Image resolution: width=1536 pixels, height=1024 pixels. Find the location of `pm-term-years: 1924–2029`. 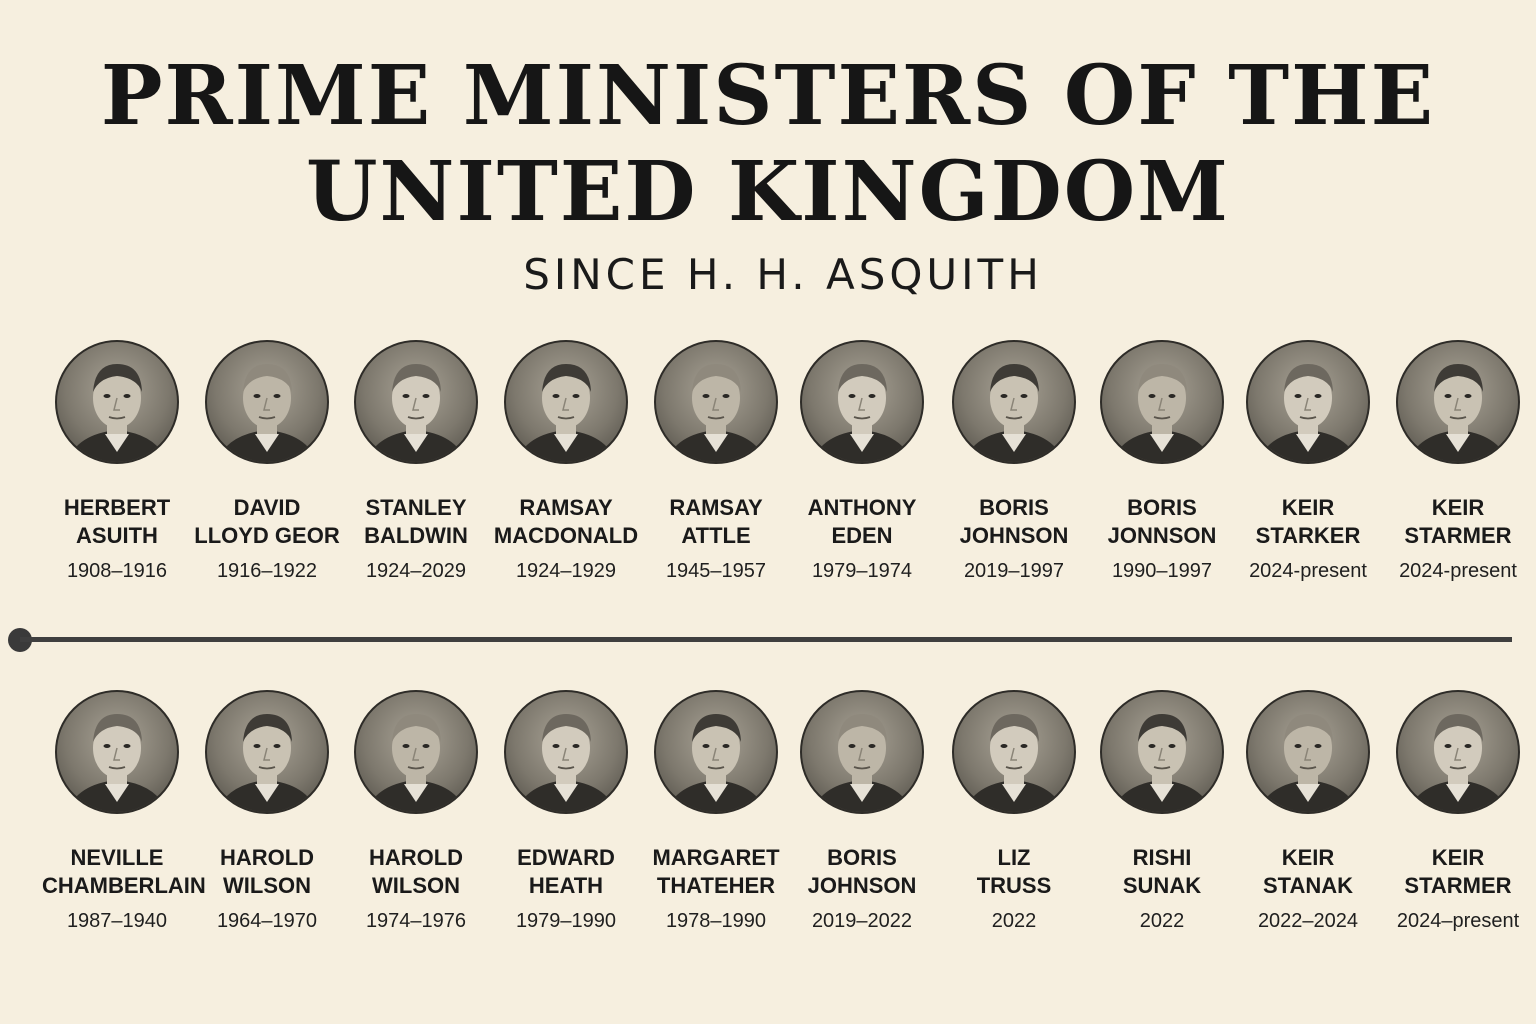

pm-term-years: 1924–2029 is located at coordinates (416, 571).